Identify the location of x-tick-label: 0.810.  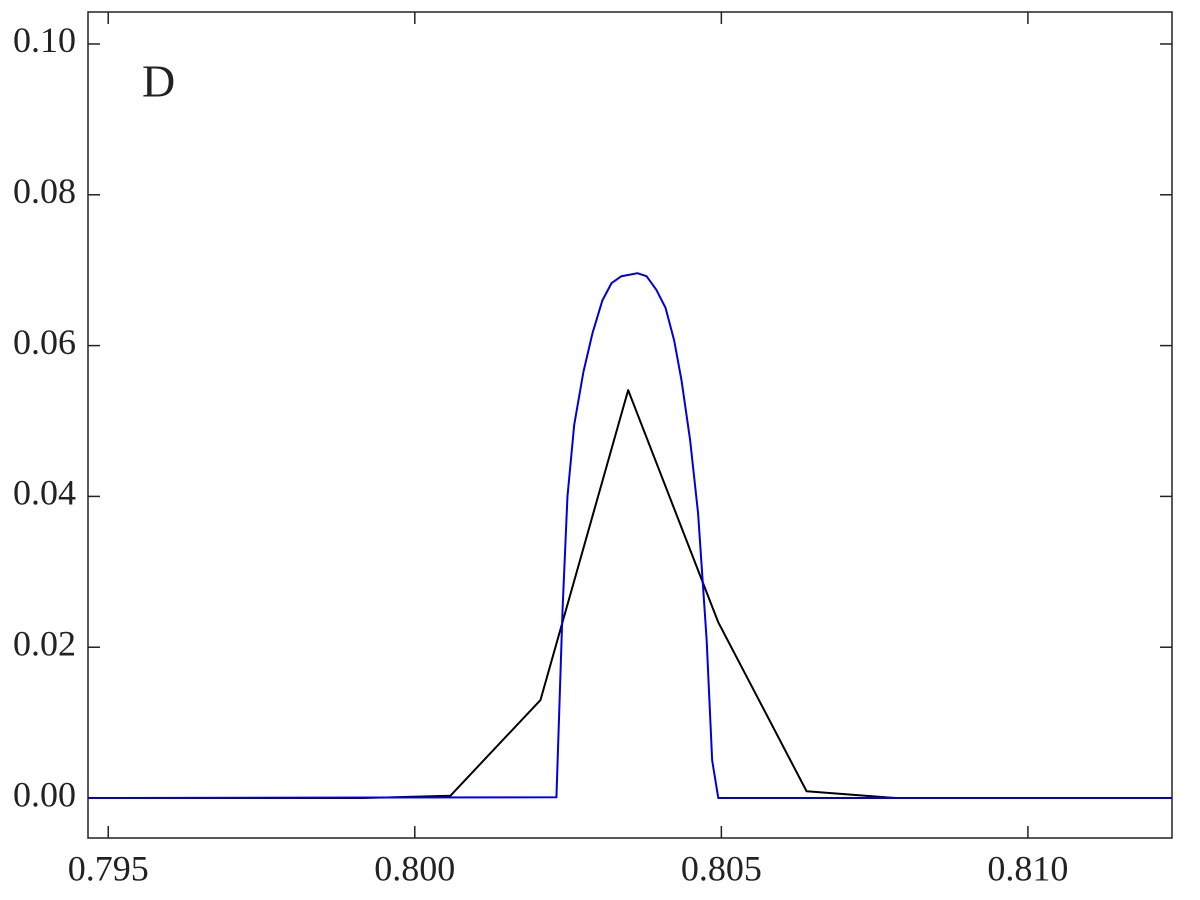
(1027, 868).